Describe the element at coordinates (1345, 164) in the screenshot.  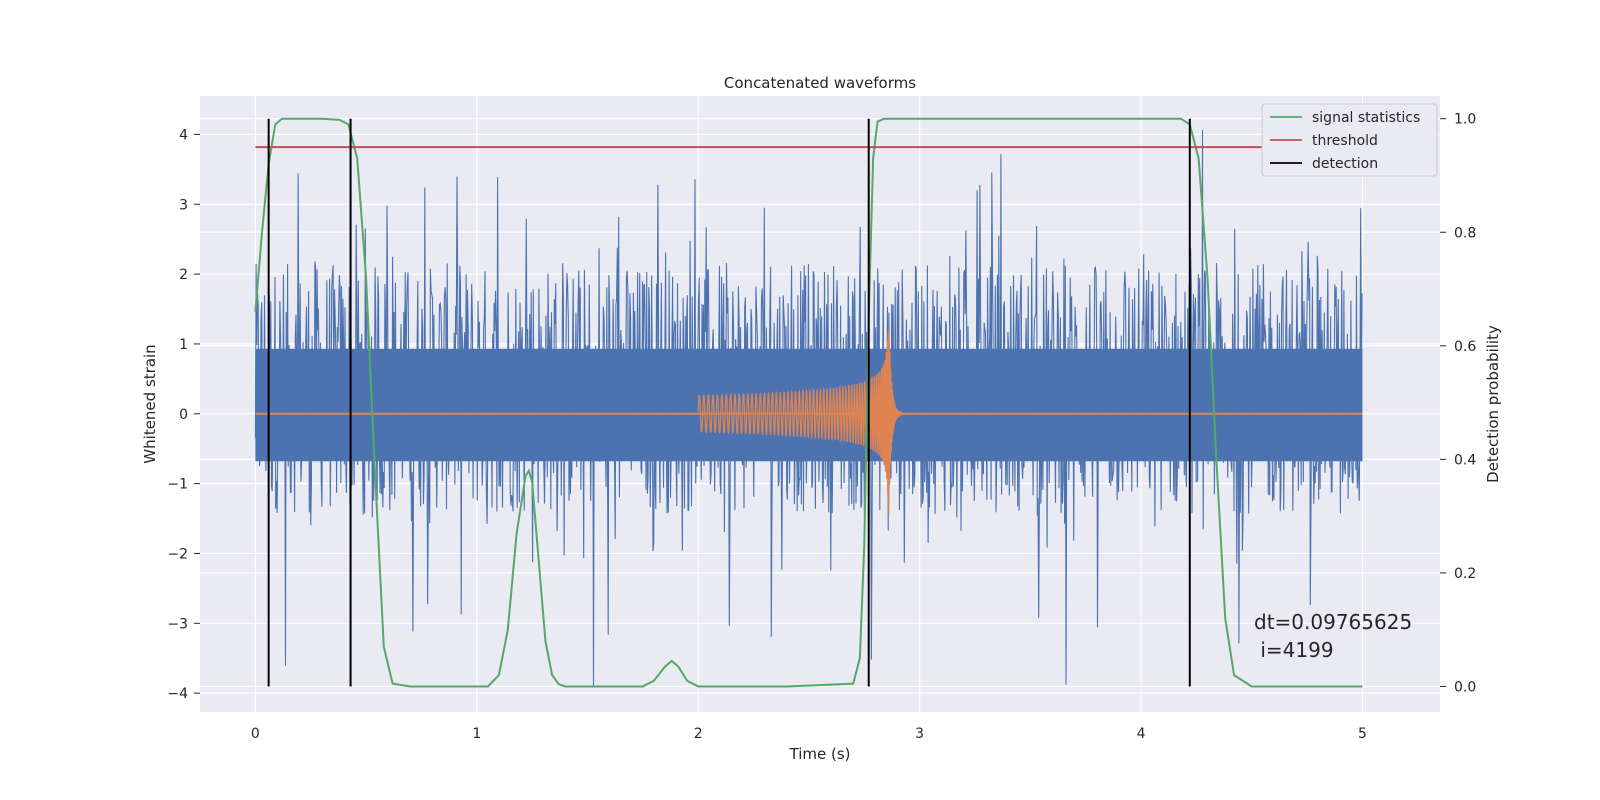
I see `legend-label-detection: detection` at that location.